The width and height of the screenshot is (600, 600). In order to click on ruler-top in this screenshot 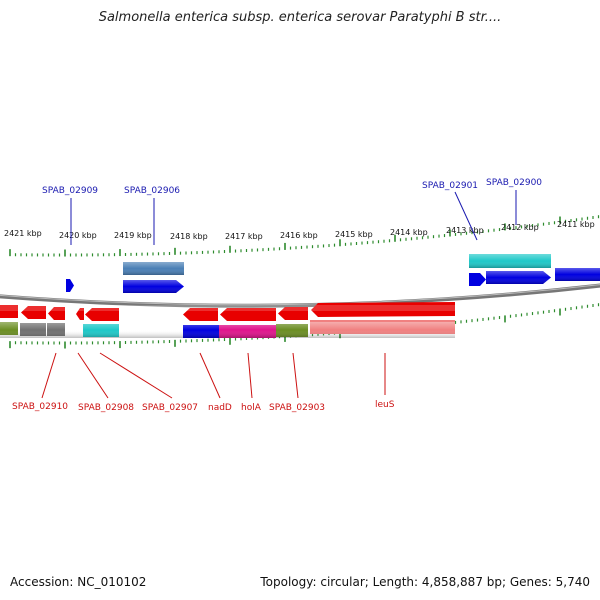, I will do `click(304, 236)`.